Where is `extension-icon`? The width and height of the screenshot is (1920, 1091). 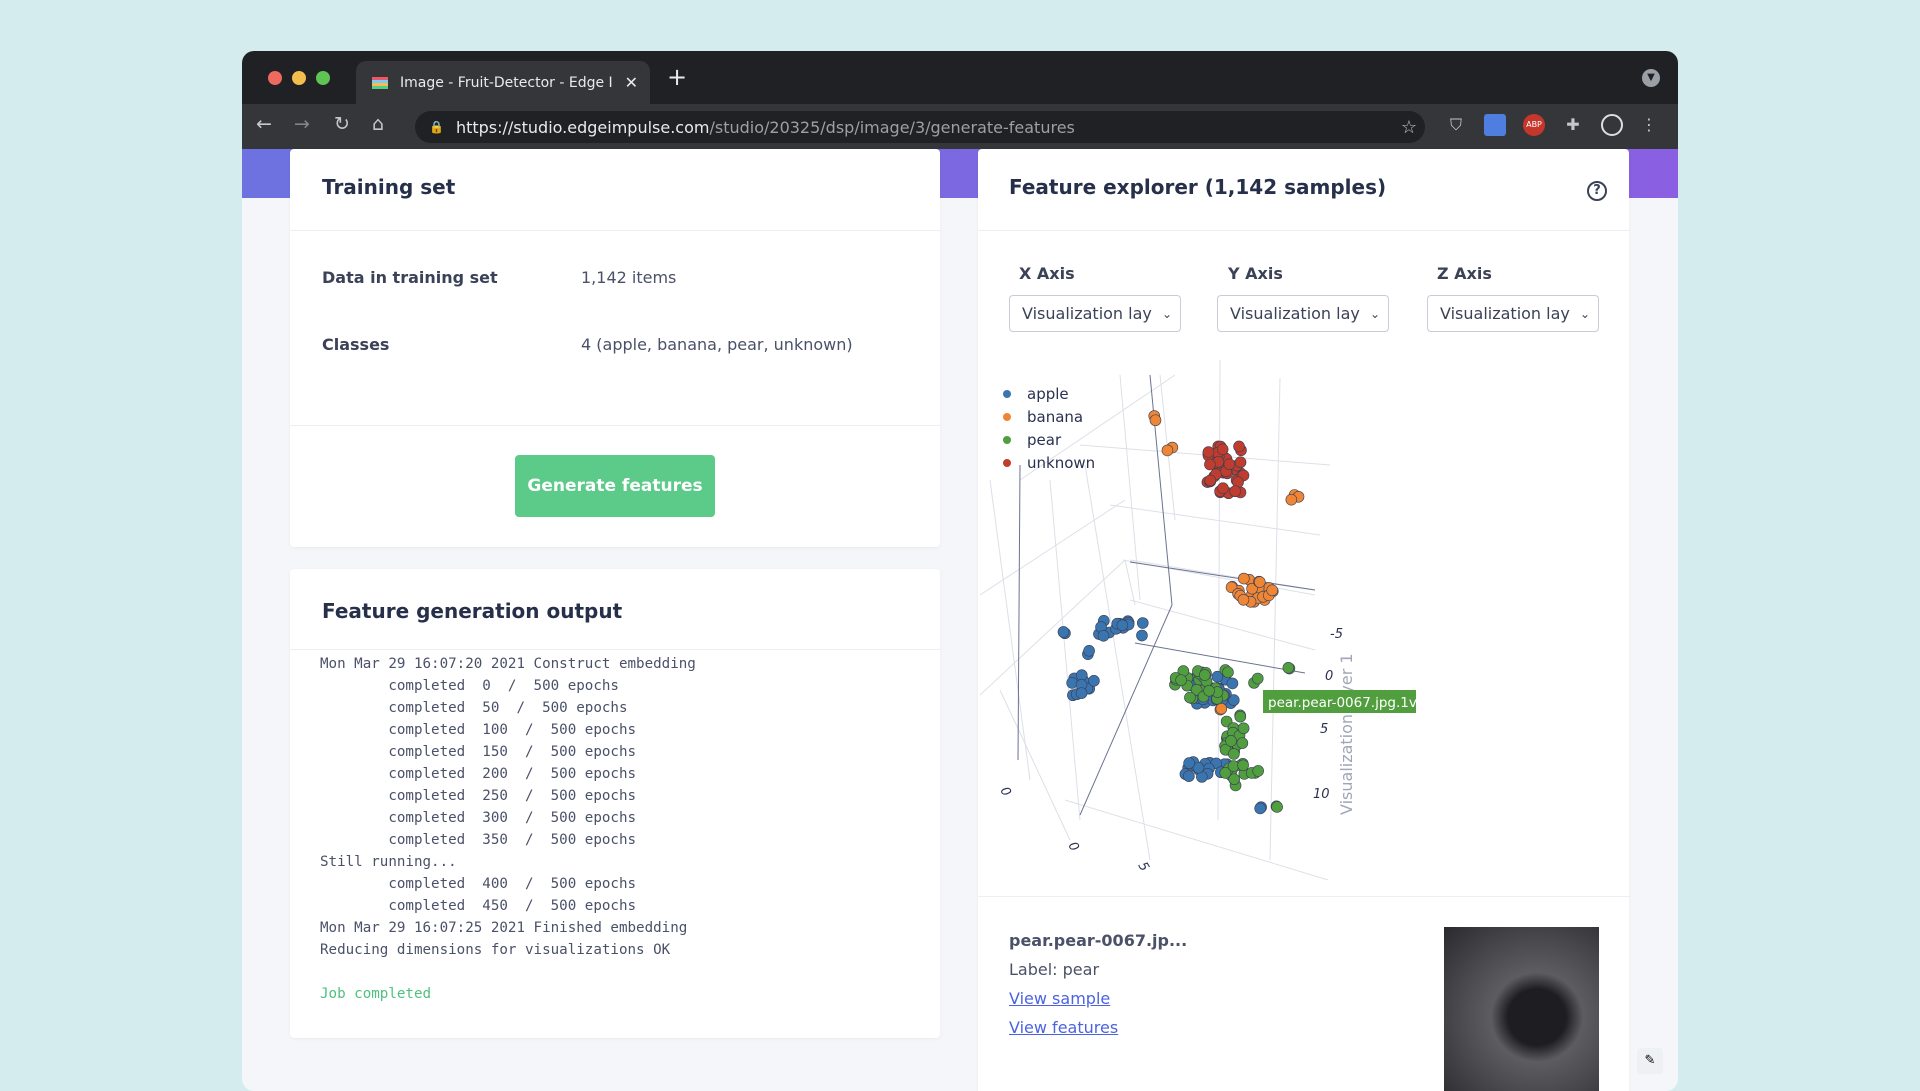
extension-icon is located at coordinates (1495, 125).